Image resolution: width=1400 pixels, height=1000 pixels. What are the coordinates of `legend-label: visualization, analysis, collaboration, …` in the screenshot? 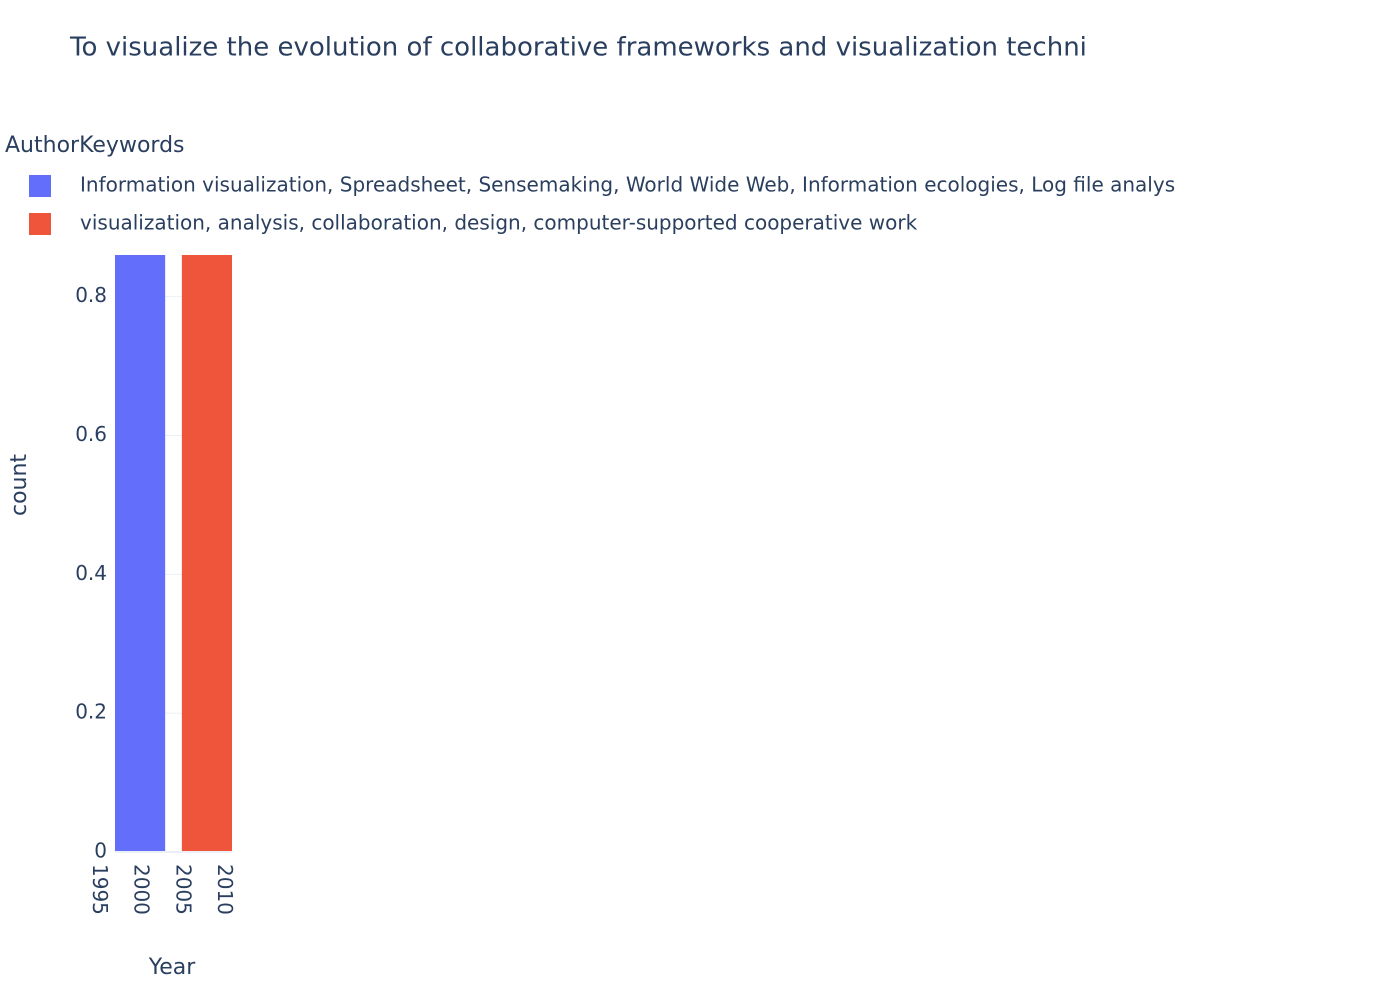 It's located at (499, 223).